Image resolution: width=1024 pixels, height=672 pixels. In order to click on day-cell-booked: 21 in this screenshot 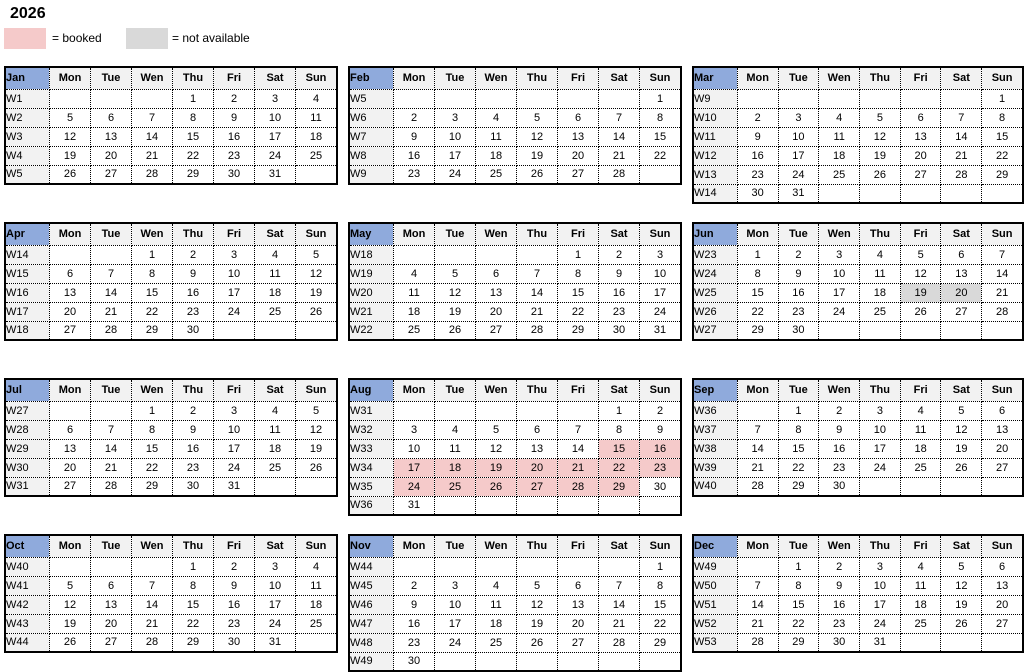, I will do `click(578, 467)`.